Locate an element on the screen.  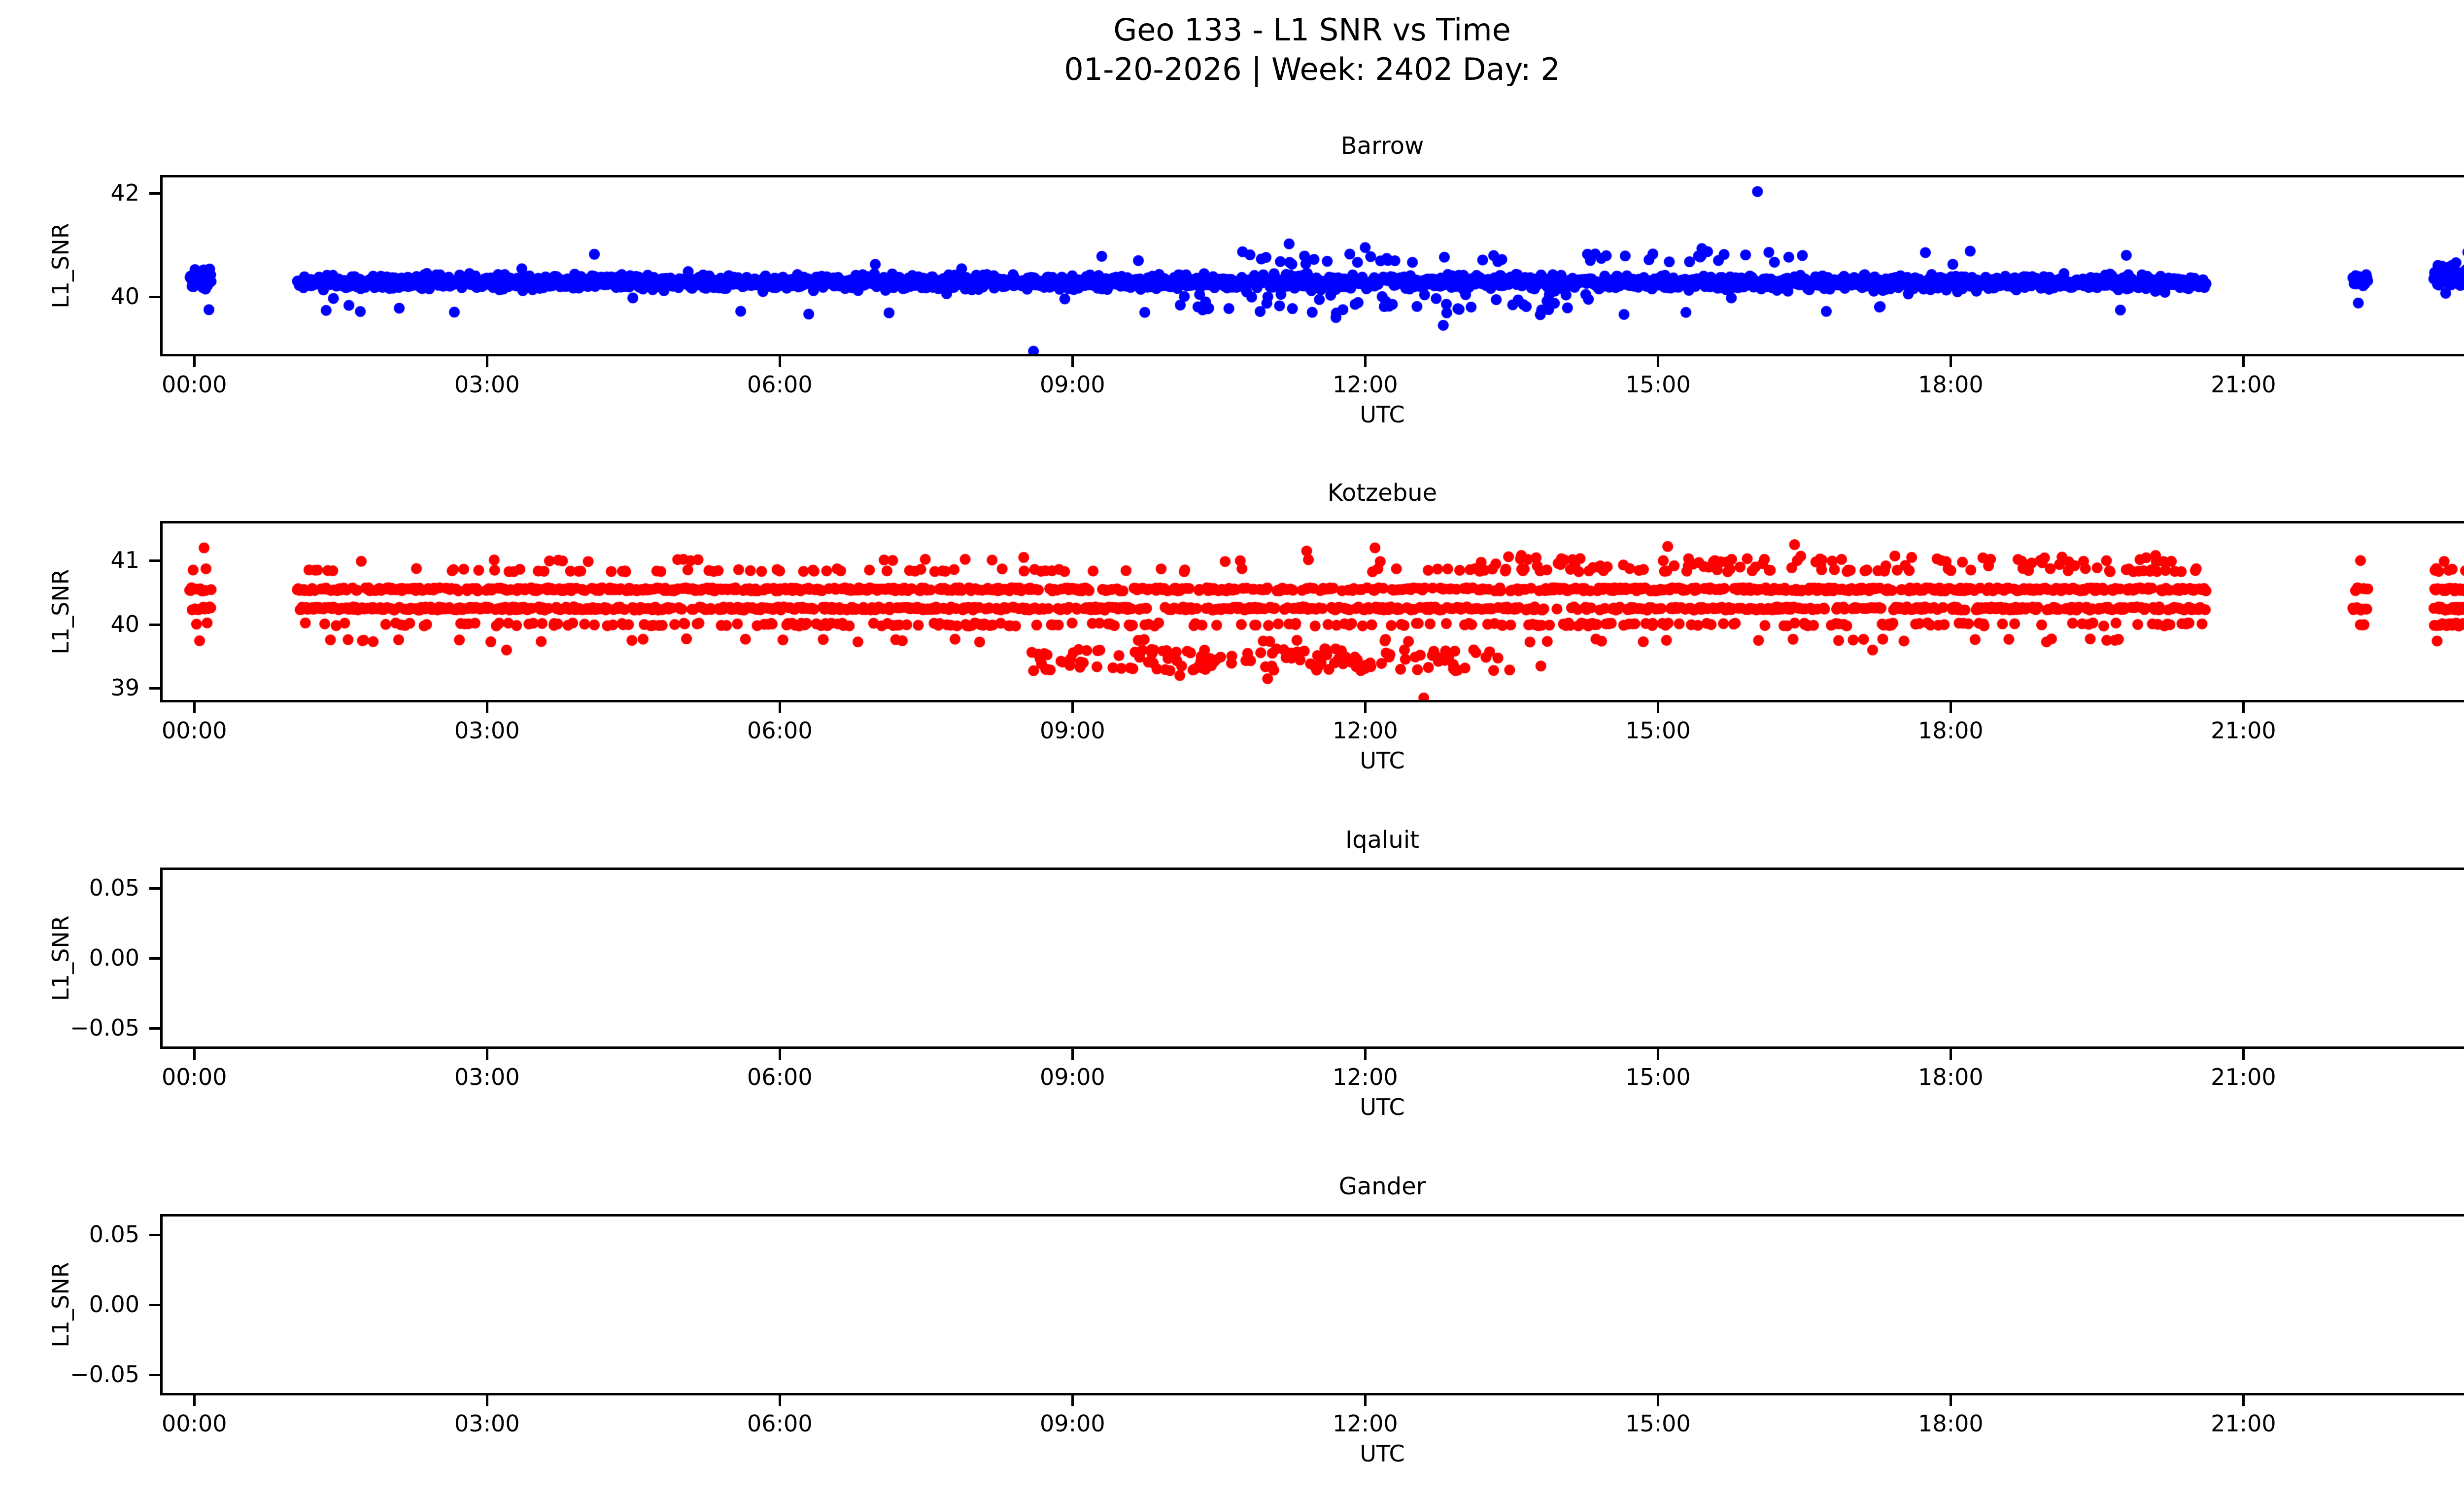
y-axis-tick-label: 41 is located at coordinates (124, 560).